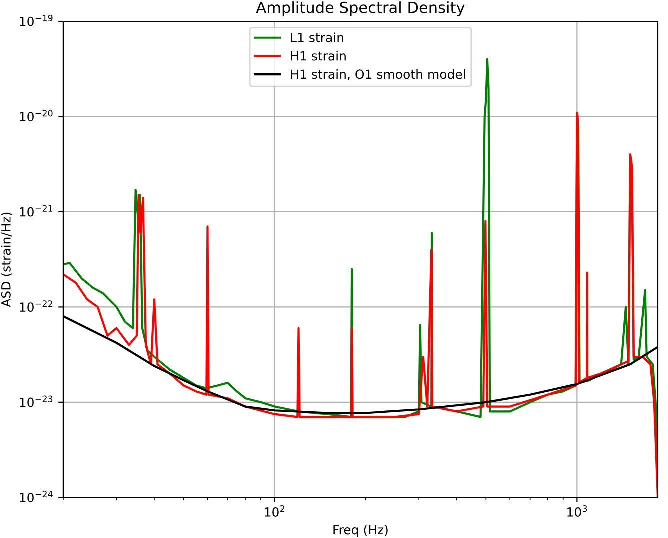  What do you see at coordinates (36, 496) in the screenshot?
I see `y-tick-label: 10$^{−24}$` at bounding box center [36, 496].